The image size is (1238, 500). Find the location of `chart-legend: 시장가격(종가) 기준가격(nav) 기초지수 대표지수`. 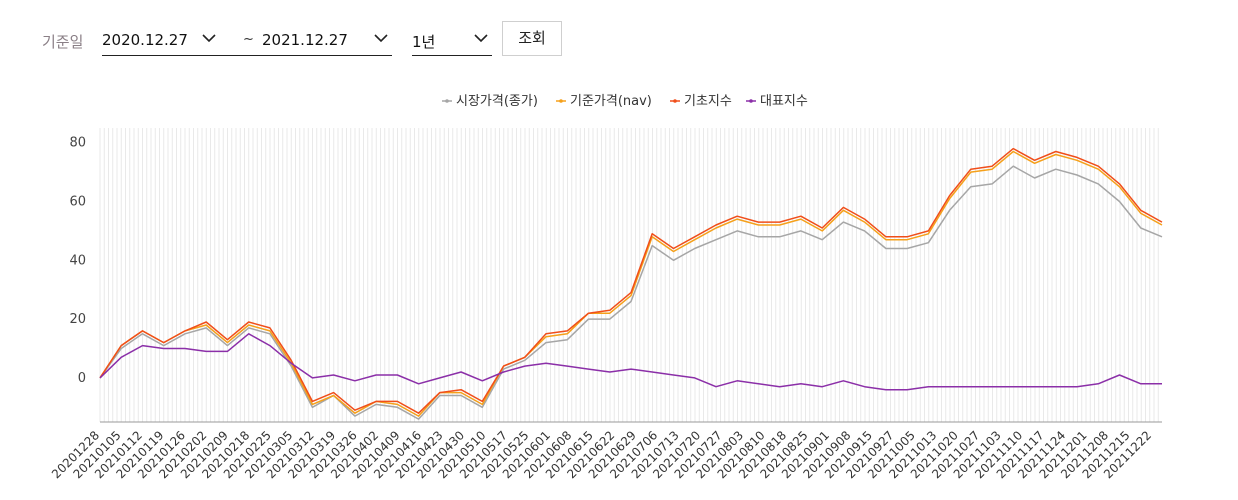

chart-legend: 시장가격(종가) 기준가격(nav) 기초지수 대표지수 is located at coordinates (625, 101).